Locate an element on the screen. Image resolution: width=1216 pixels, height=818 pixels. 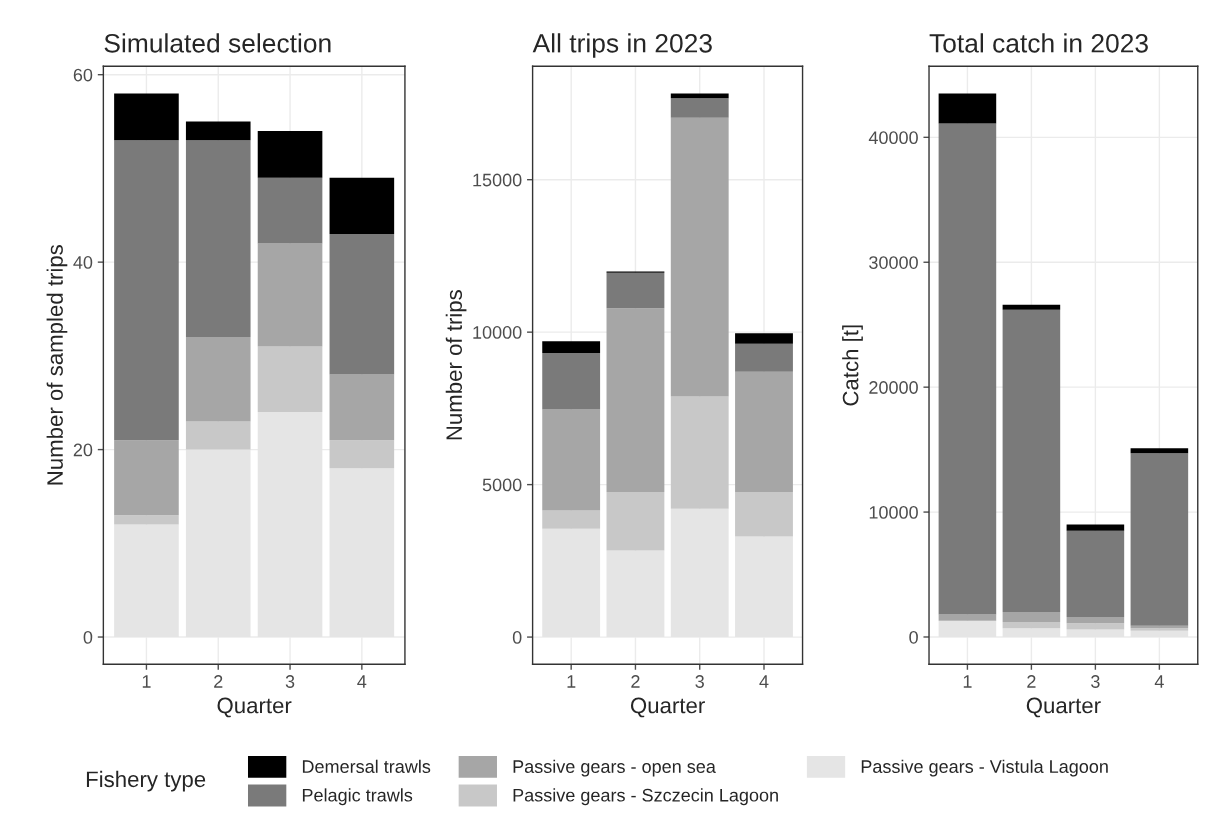
y-tick-label: 60 is located at coordinates (83, 75).